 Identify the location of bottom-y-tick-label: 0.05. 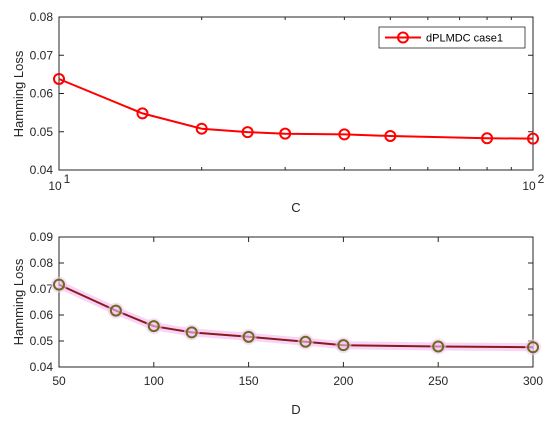
(42, 341).